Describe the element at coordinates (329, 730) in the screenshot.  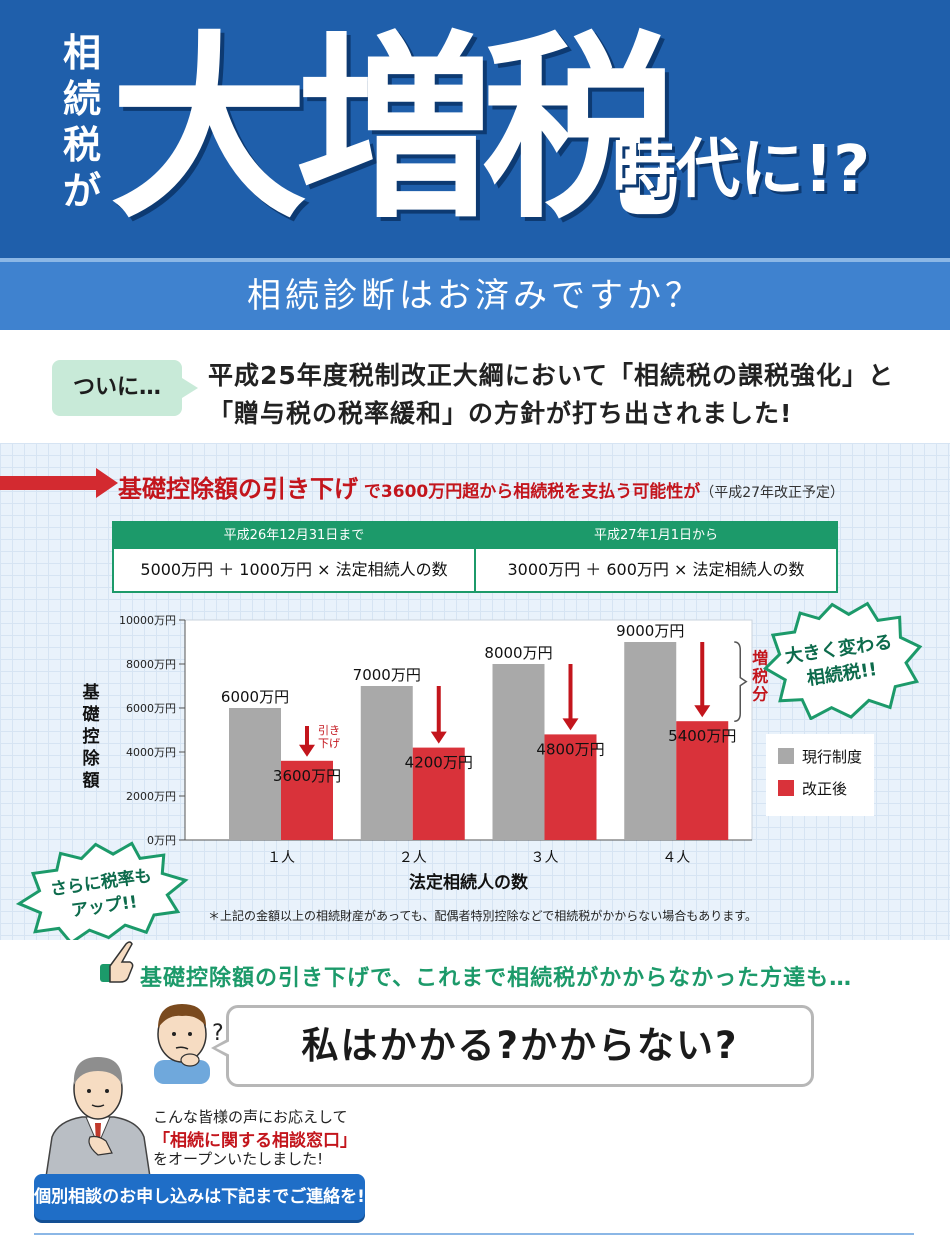
I see `annotation-down-line1: 引き` at that location.